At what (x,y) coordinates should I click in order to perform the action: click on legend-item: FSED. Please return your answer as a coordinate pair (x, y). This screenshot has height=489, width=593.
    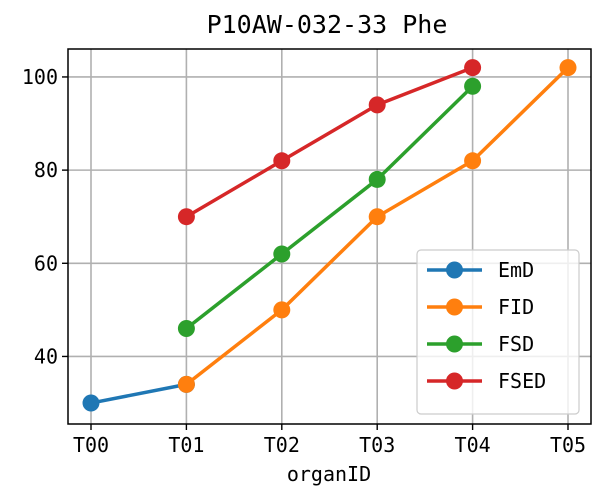
    Looking at the image, I should click on (486, 381).